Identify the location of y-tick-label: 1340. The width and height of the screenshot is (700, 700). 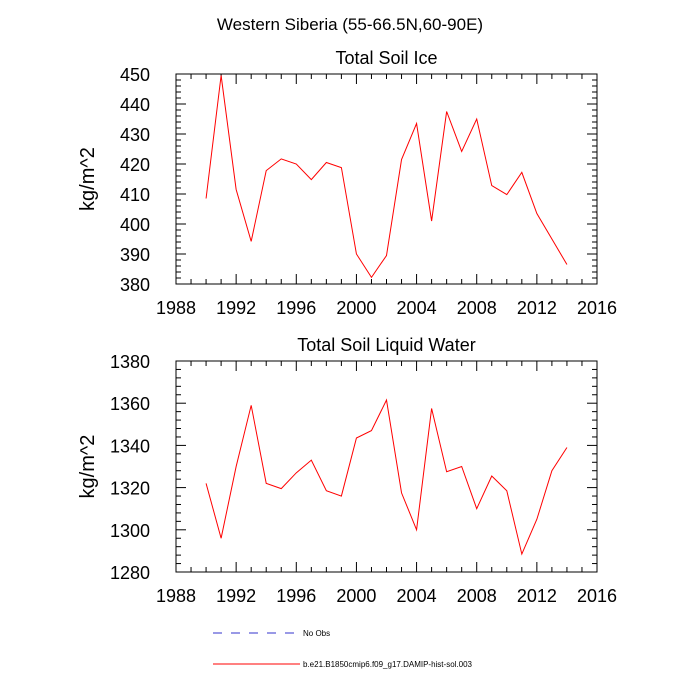
(130, 446).